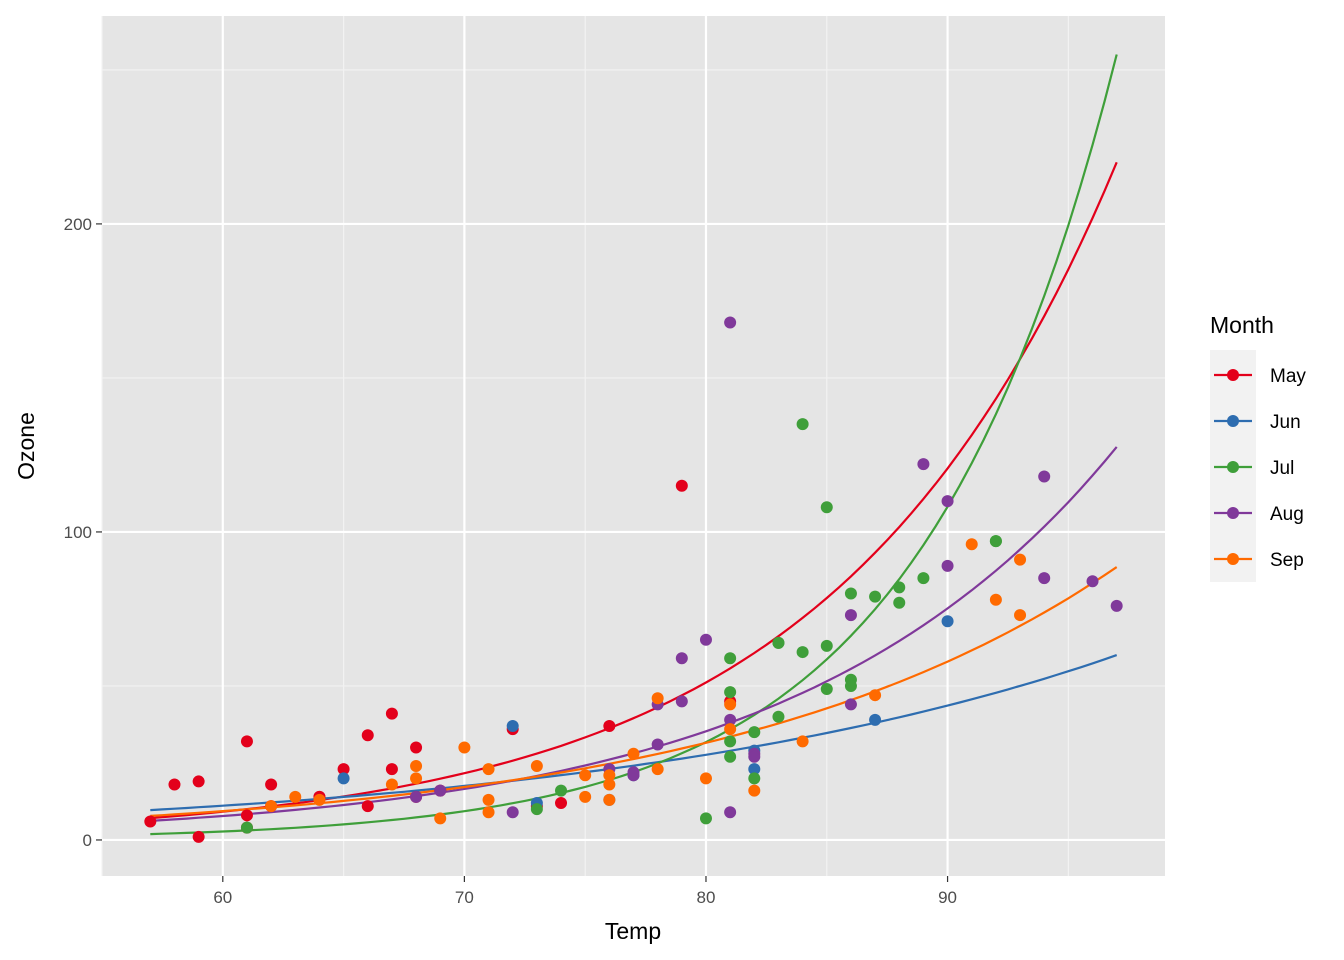 The height and width of the screenshot is (960, 1344). I want to click on legend-label-may: May, so click(1288, 376).